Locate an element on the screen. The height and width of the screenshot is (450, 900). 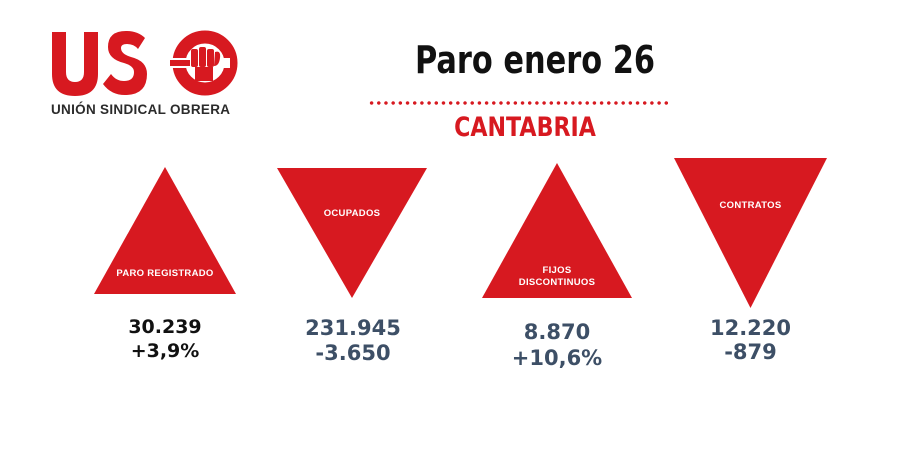
fijos-discontinuos-value: 8.870 is located at coordinates (557, 332).